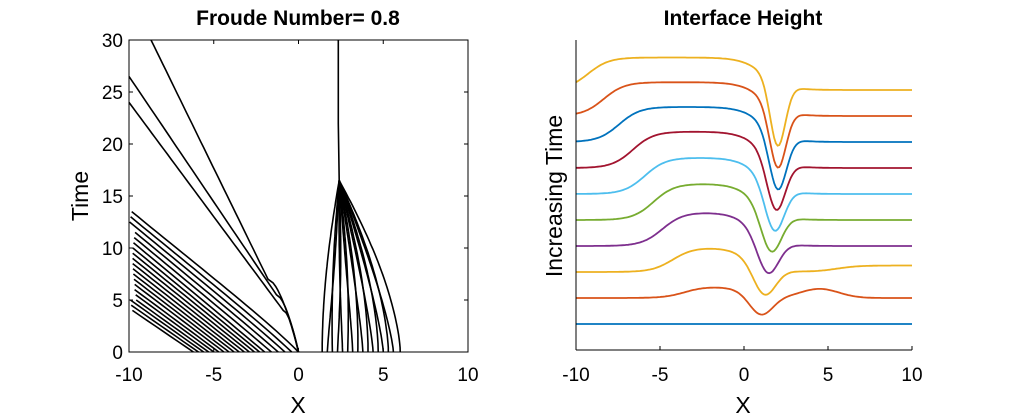 The height and width of the screenshot is (420, 1009). What do you see at coordinates (112, 93) in the screenshot?
I see `y-tick-label: 25` at bounding box center [112, 93].